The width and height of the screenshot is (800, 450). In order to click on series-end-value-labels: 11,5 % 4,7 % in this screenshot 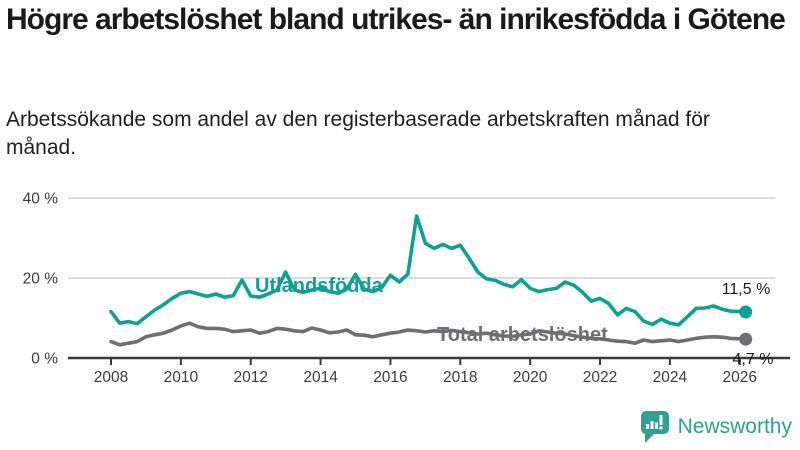, I will do `click(748, 324)`.